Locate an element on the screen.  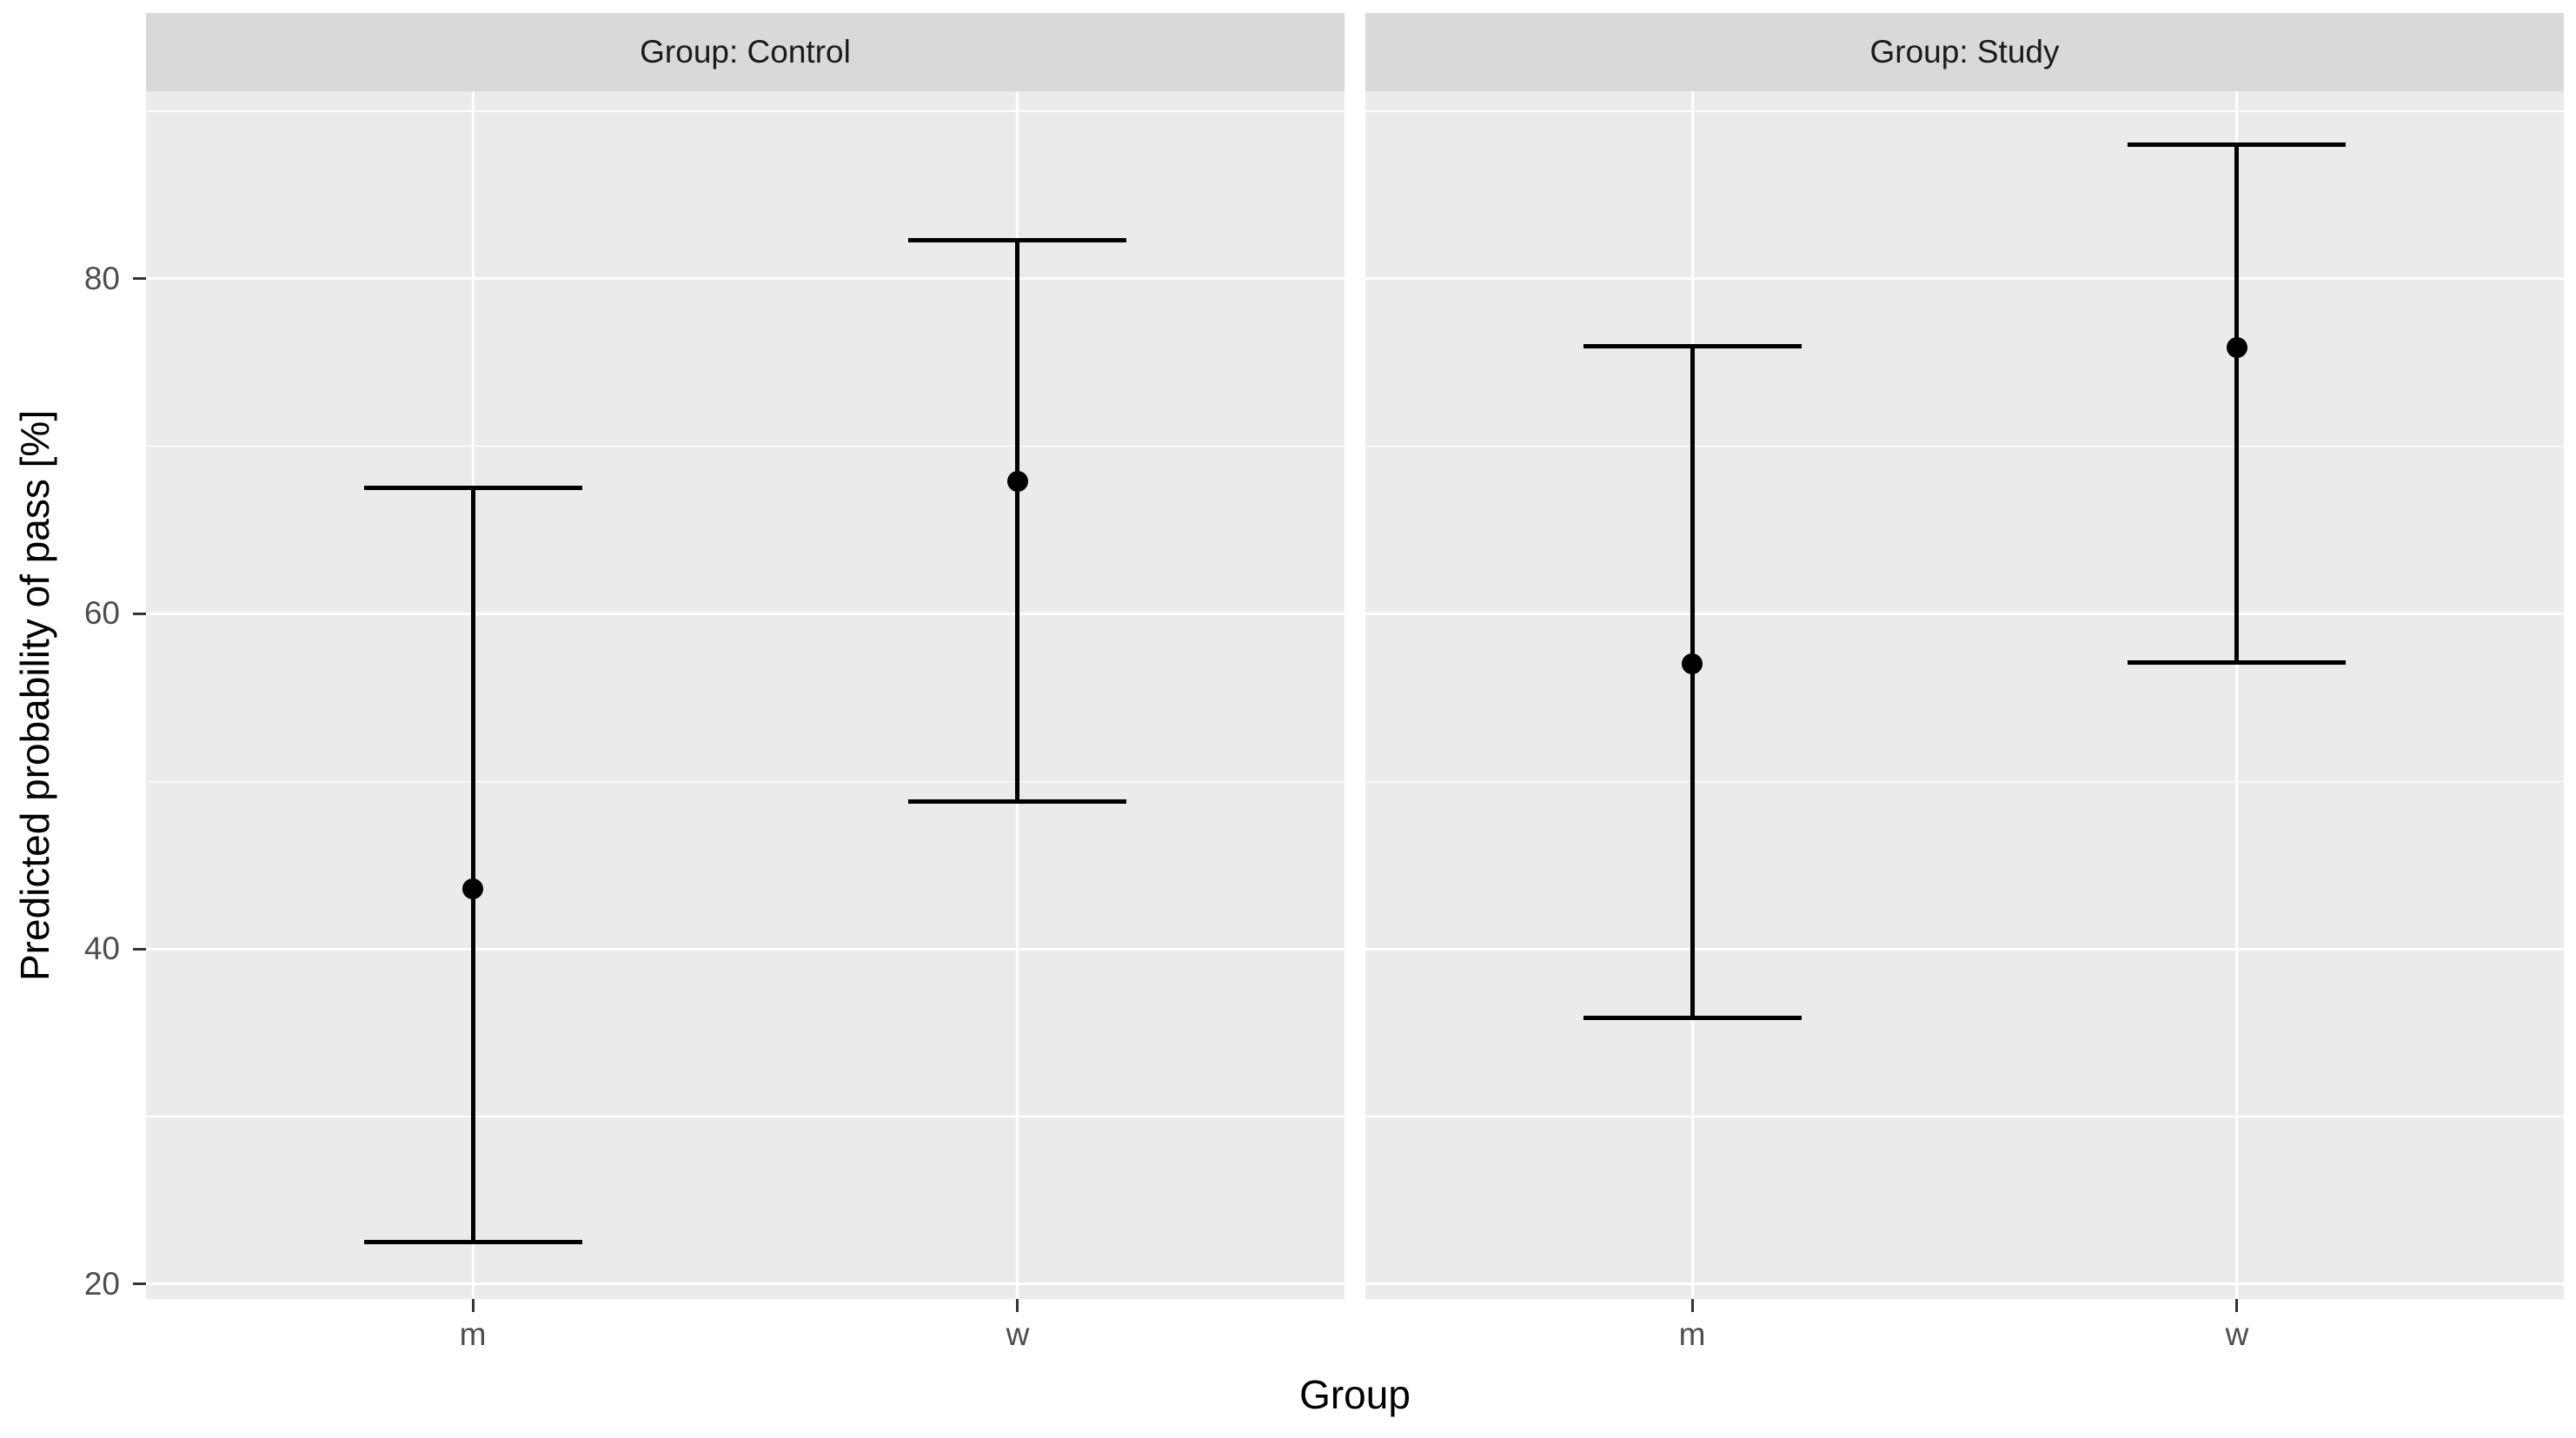
y-tick-label: 80 is located at coordinates (101, 278).